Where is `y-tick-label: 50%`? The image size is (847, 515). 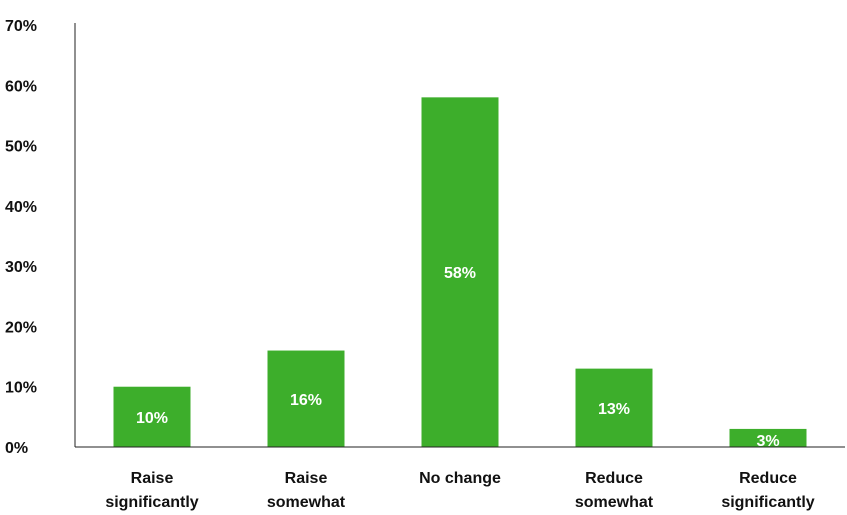 y-tick-label: 50% is located at coordinates (21, 147).